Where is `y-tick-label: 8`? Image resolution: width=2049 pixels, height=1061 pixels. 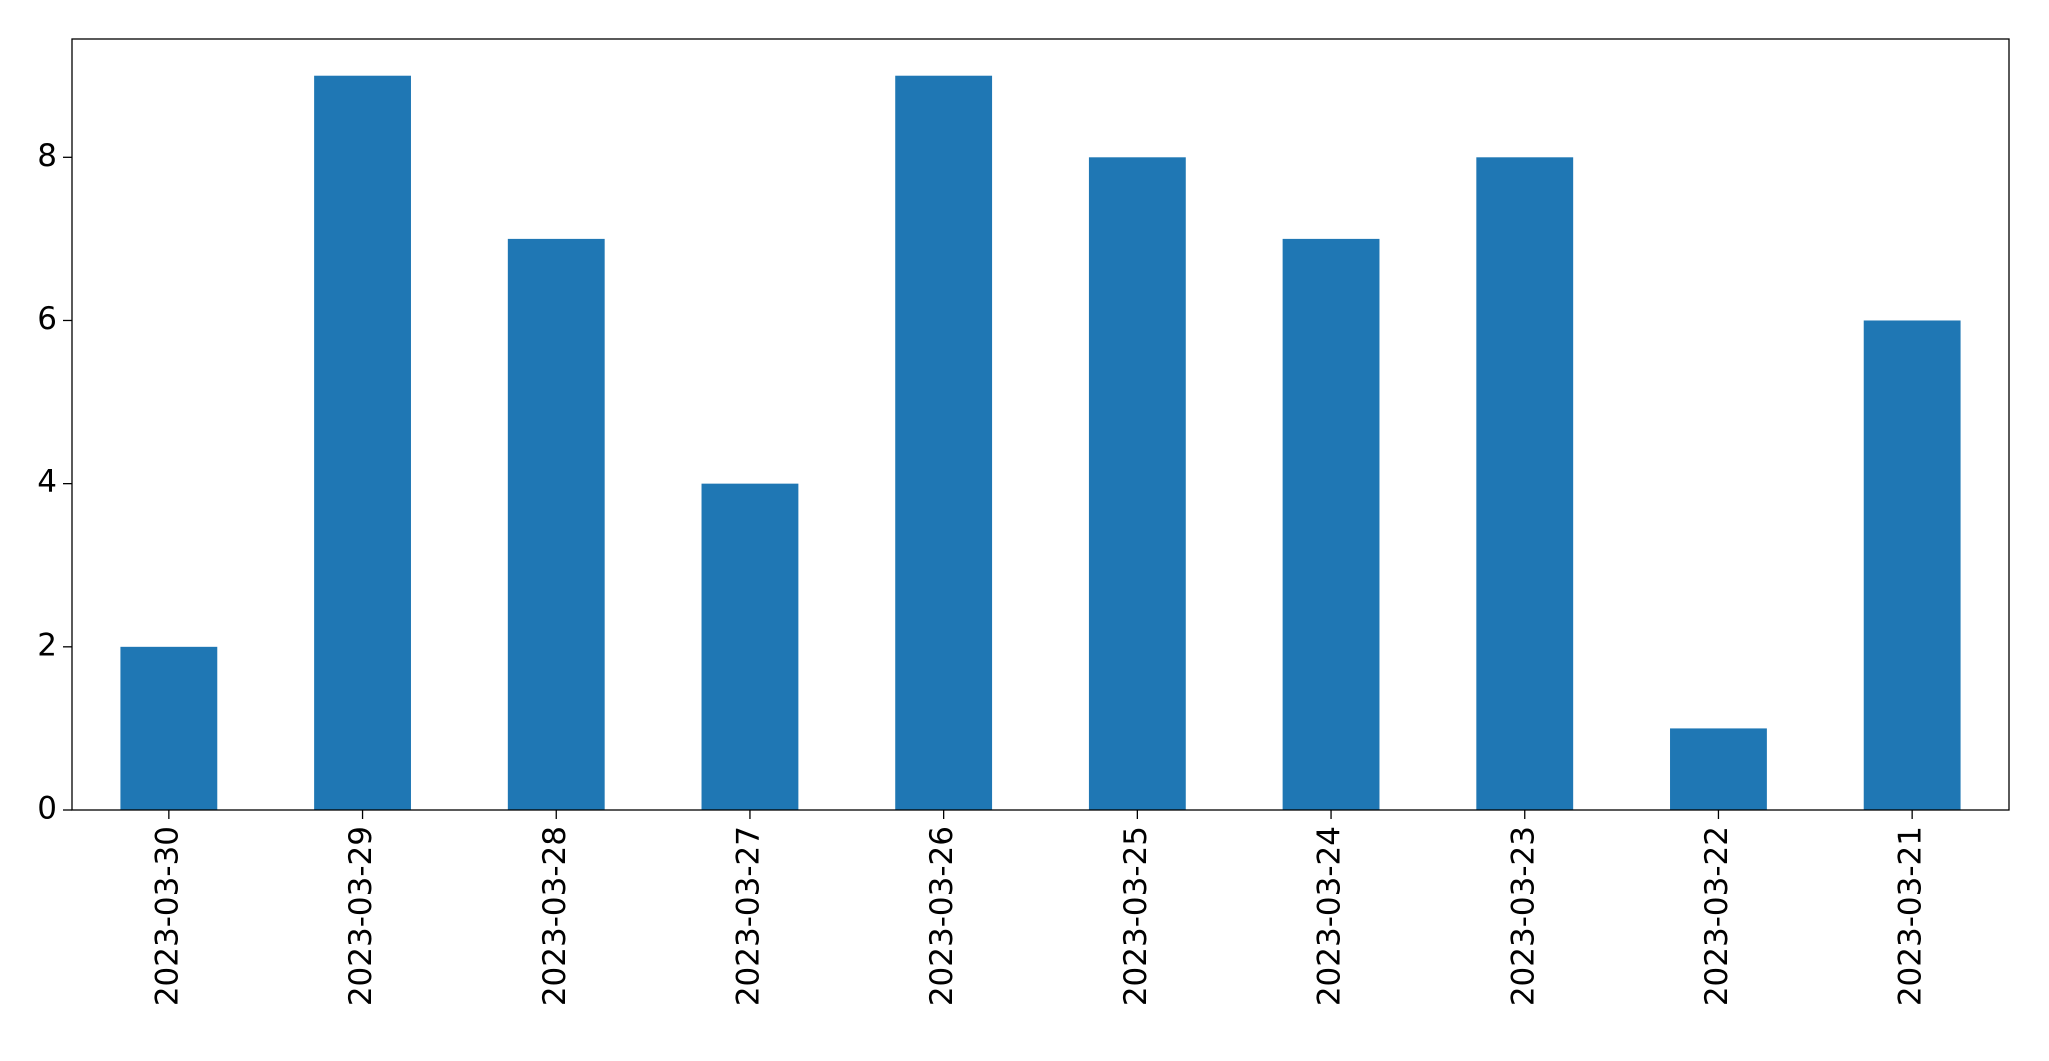
y-tick-label: 8 is located at coordinates (47, 156).